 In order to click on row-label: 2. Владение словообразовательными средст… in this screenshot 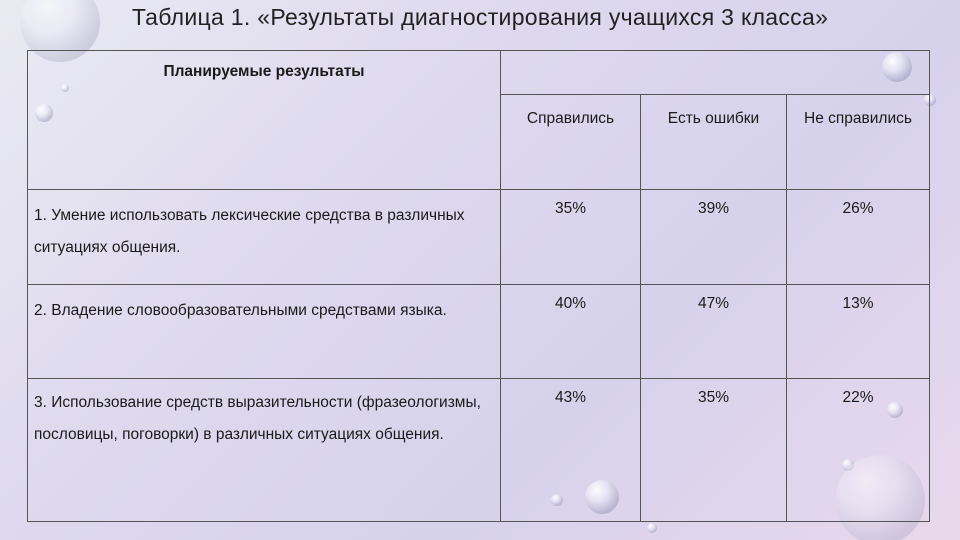, I will do `click(264, 331)`.